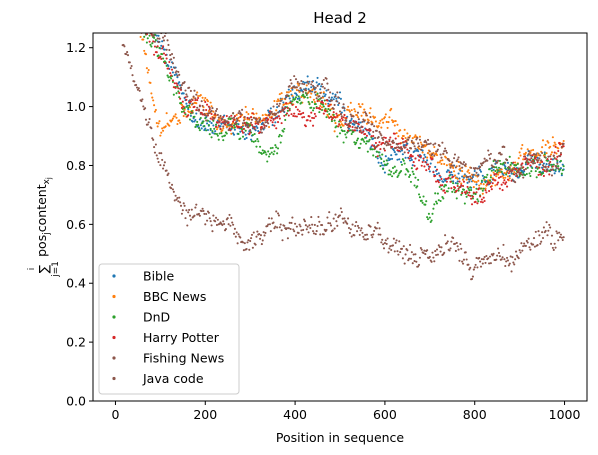 The height and width of the screenshot is (455, 598). What do you see at coordinates (44, 227) in the screenshot?
I see `y-axis-label: posjcontentxj ∑ i j=1` at bounding box center [44, 227].